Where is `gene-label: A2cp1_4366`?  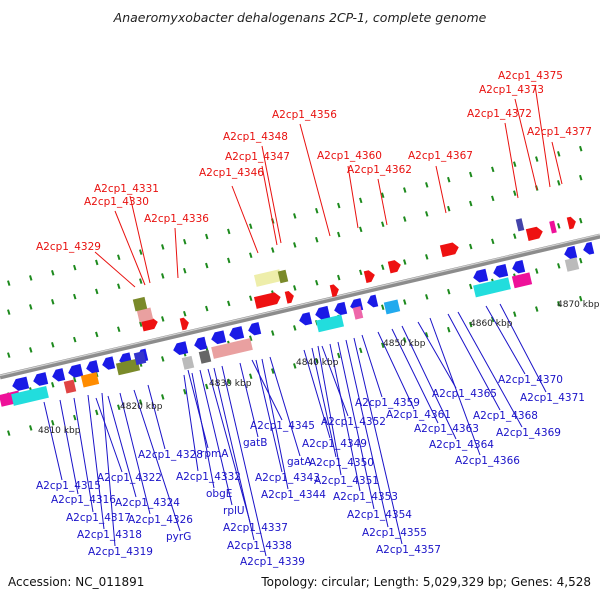 gene-label: A2cp1_4366 is located at coordinates (487, 461).